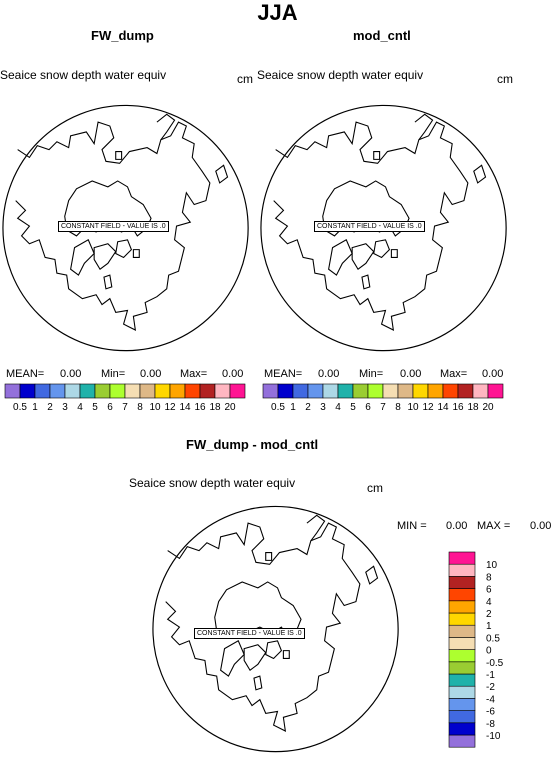  Describe the element at coordinates (412, 526) in the screenshot. I see `min-label-difference: MIN =` at that location.